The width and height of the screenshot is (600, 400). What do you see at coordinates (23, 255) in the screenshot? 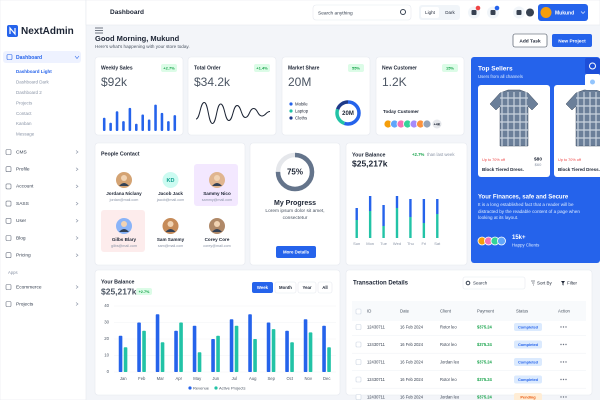
I see `menu-item: Pricing` at bounding box center [23, 255].